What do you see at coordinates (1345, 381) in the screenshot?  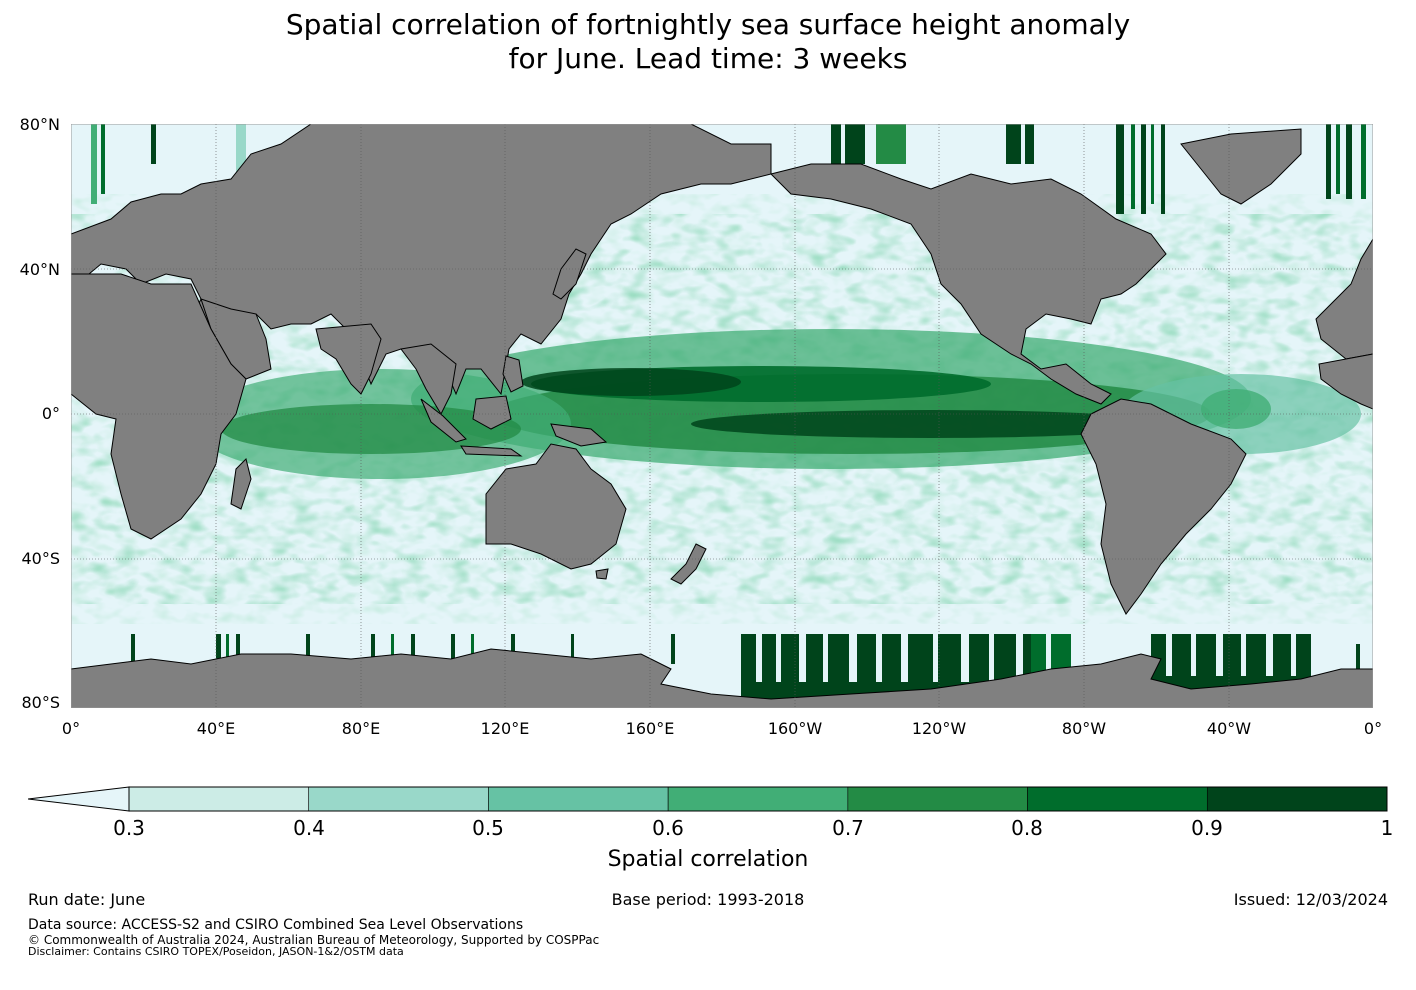 I see `land-africa-west-edge` at bounding box center [1345, 381].